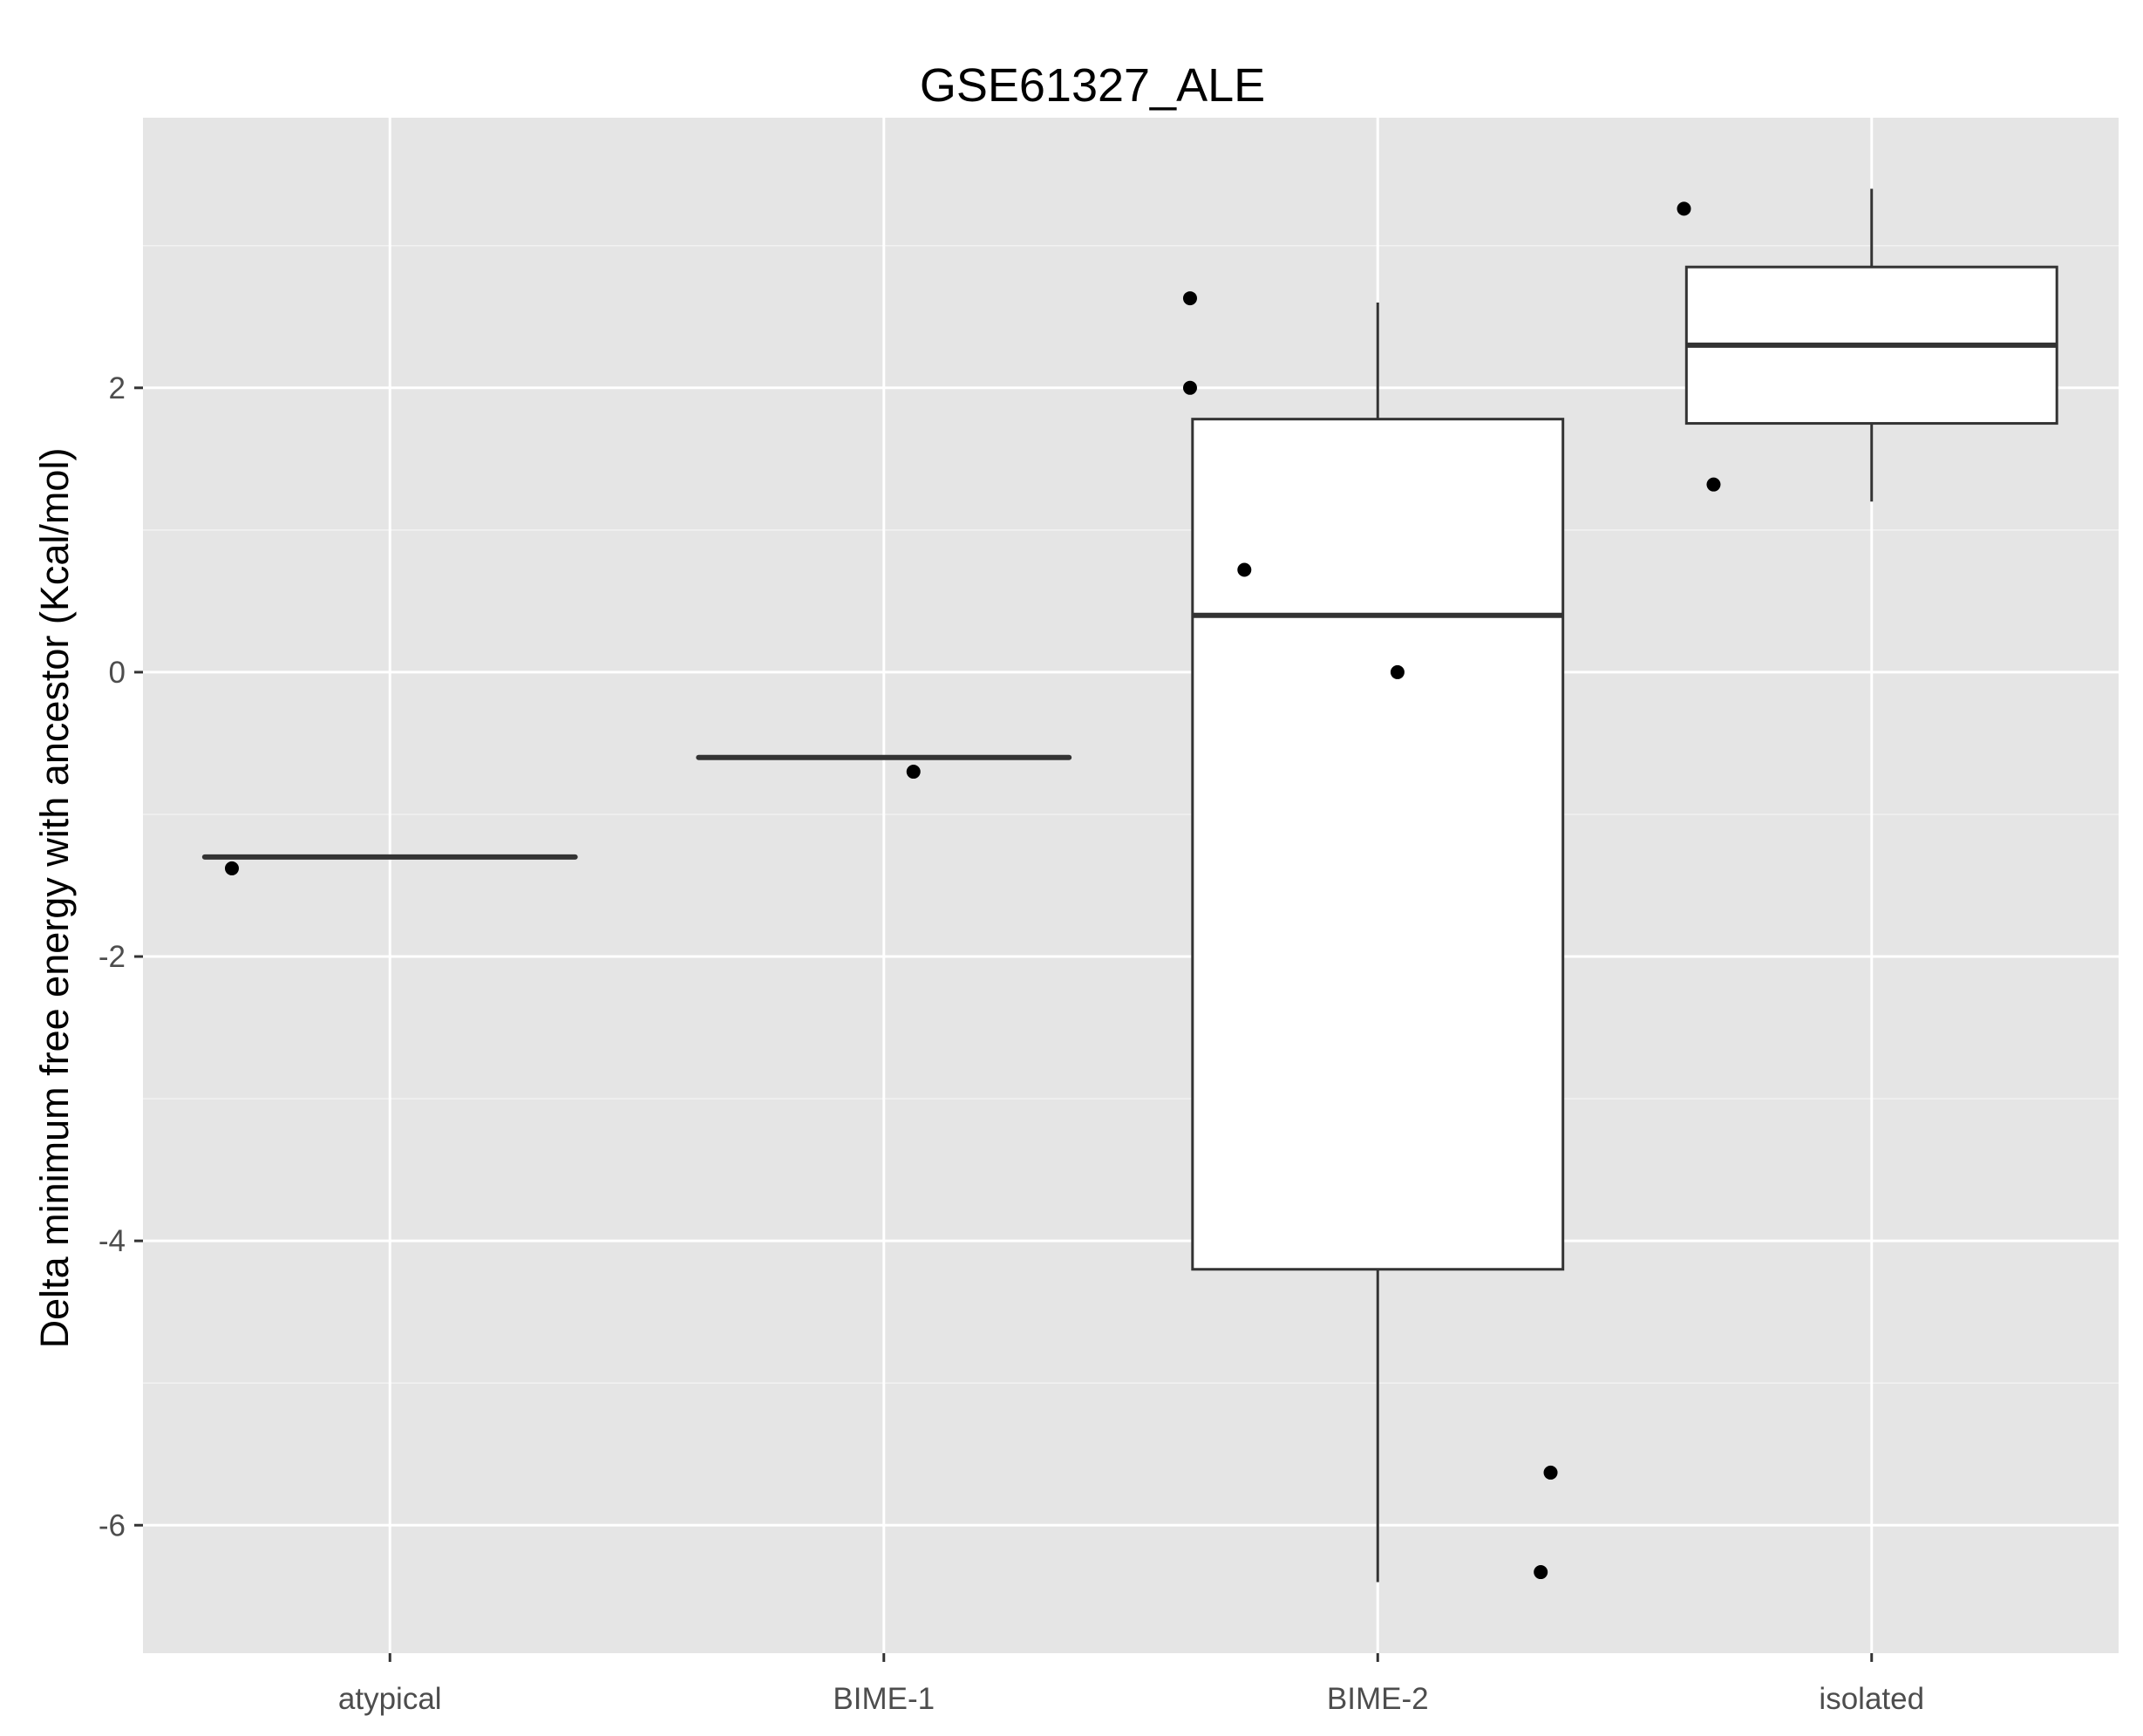  What do you see at coordinates (884, 1699) in the screenshot?
I see `x-tick-label: BIME-1` at bounding box center [884, 1699].